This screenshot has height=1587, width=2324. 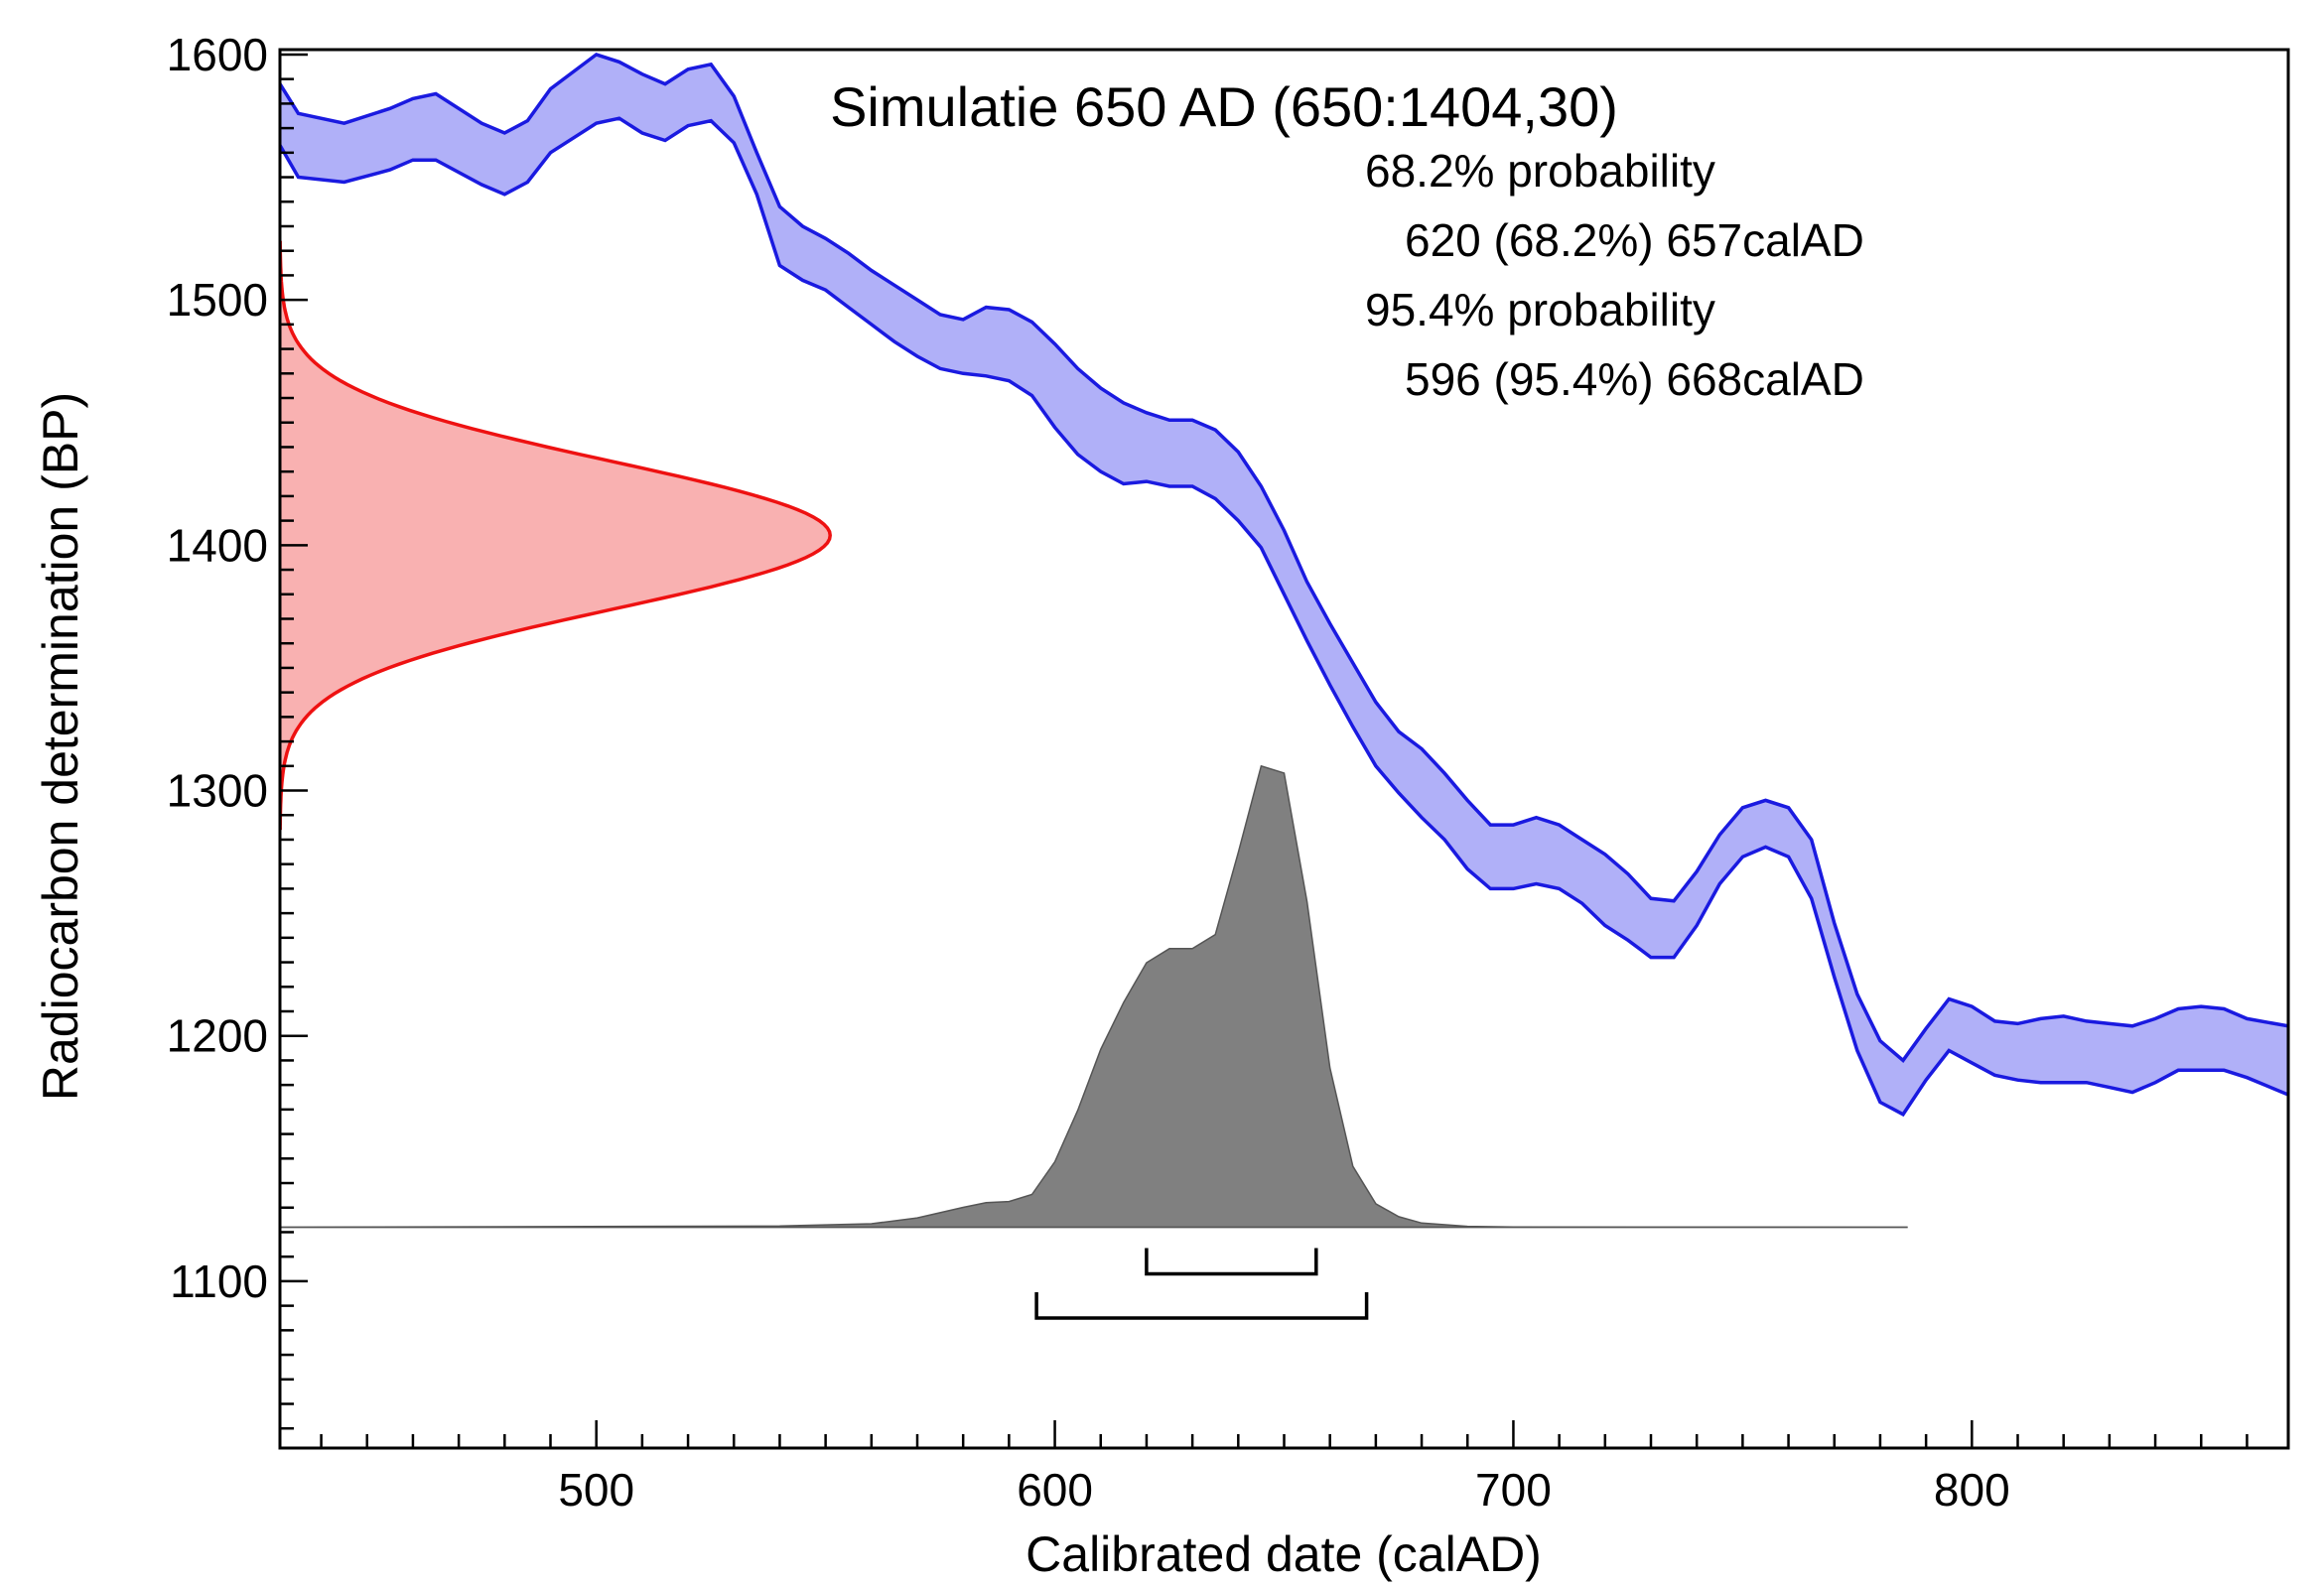 What do you see at coordinates (1635, 240) in the screenshot?
I see `probability-68-range: 620 (68.2%) 657calAD` at bounding box center [1635, 240].